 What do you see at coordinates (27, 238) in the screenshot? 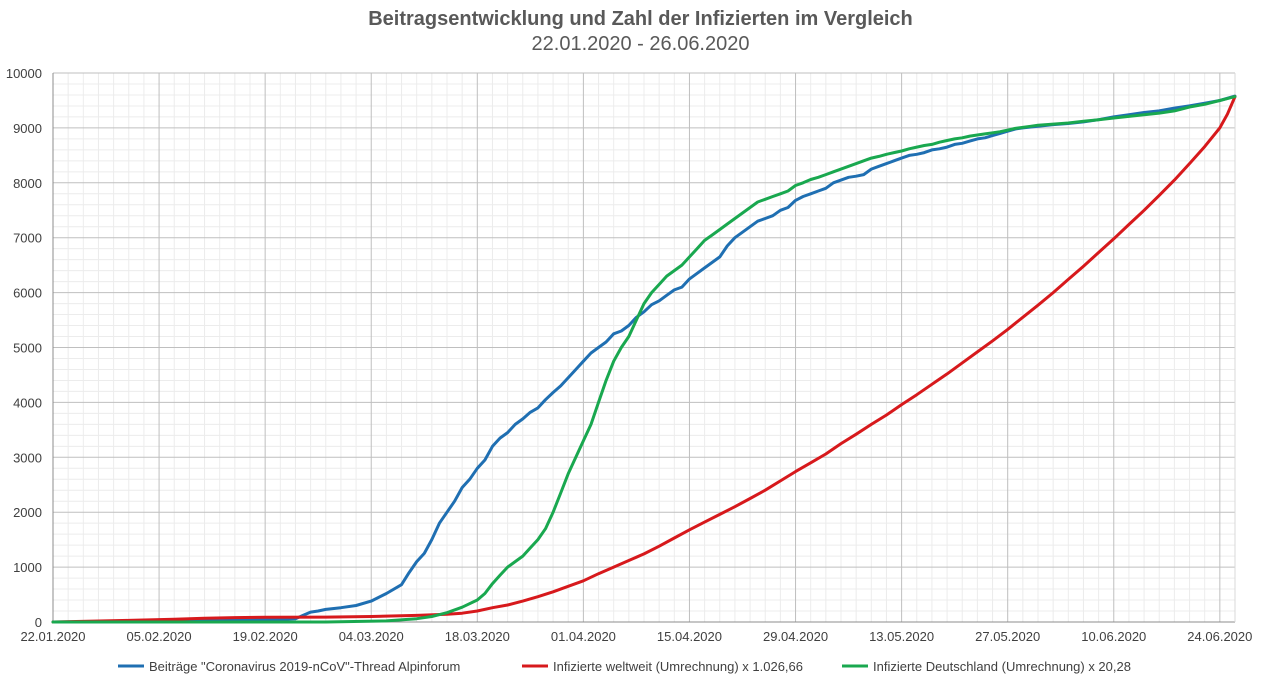
I see `y-tick-label: 7000` at bounding box center [27, 238].